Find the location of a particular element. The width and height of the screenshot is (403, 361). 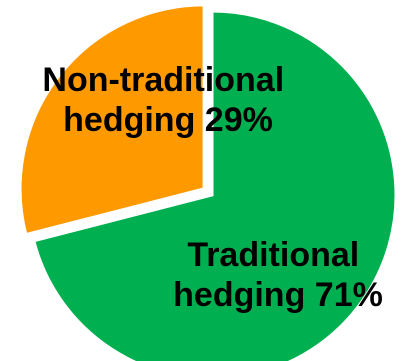

slice-label-traditional: Traditional hedging 71% is located at coordinates (278, 275).